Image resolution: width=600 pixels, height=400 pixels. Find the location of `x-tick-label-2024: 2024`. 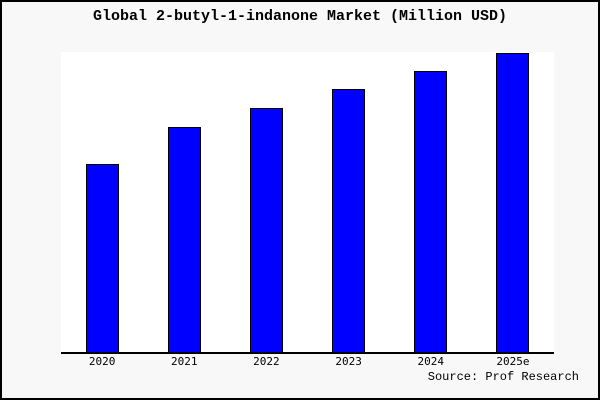

x-tick-label-2024: 2024 is located at coordinates (431, 361).